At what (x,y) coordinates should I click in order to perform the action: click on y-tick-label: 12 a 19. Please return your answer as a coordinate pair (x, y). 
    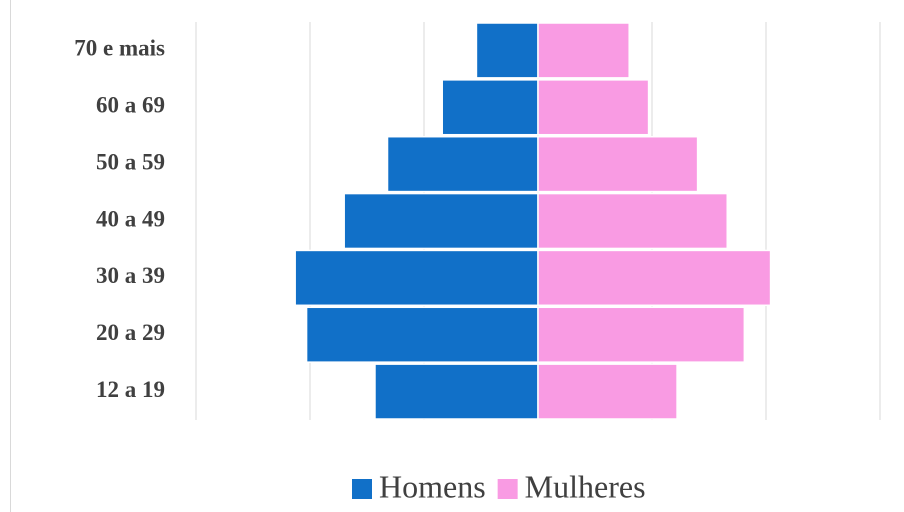
    Looking at the image, I should click on (130, 389).